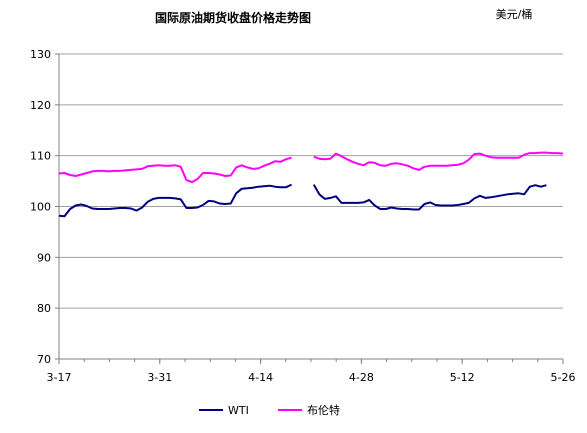 The height and width of the screenshot is (433, 587). Describe the element at coordinates (311, 371) in the screenshot. I see `x-axis: 3-17 3-31 4-14 4-28 5-12 5-26` at that location.